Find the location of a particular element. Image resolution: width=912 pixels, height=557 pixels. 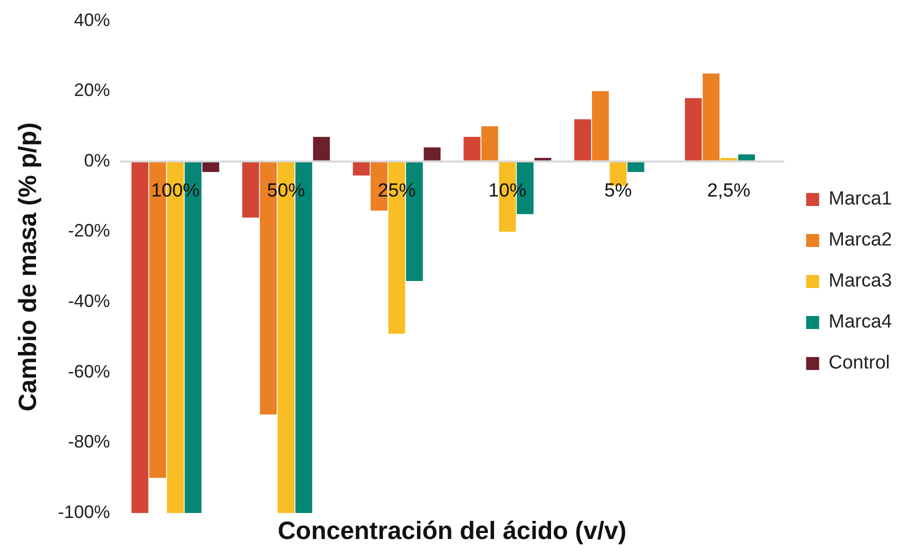

y-tick-label: -20% is located at coordinates (89, 230).